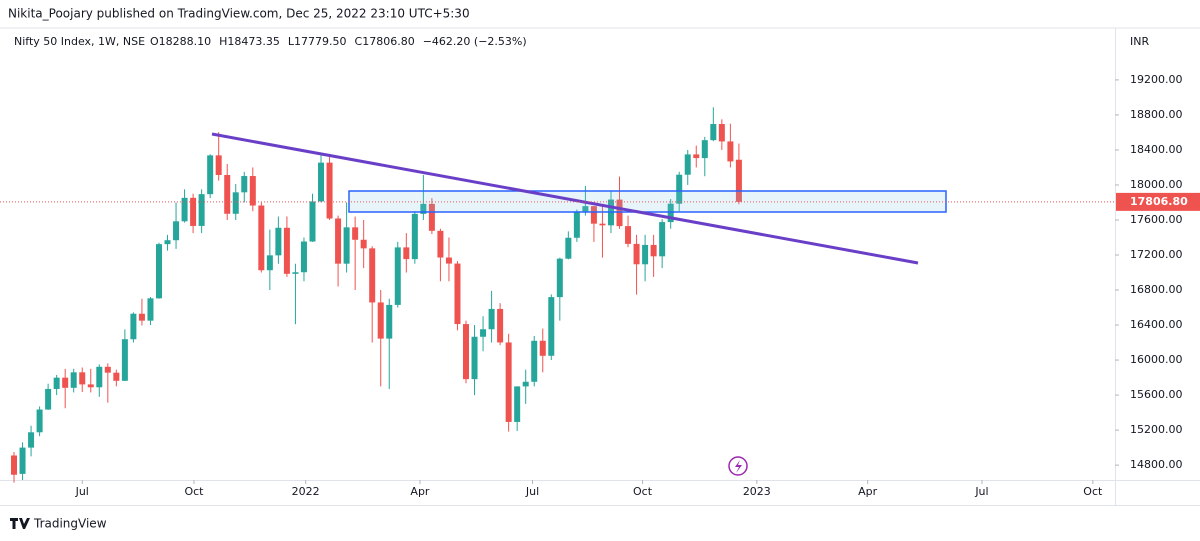  What do you see at coordinates (20, 523) in the screenshot?
I see `logo` at bounding box center [20, 523].